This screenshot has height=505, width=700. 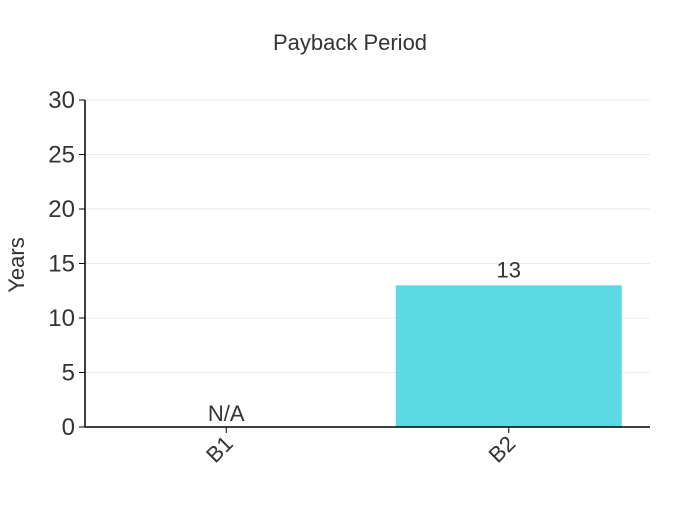 What do you see at coordinates (509, 269) in the screenshot?
I see `data-label-b2: 13` at bounding box center [509, 269].